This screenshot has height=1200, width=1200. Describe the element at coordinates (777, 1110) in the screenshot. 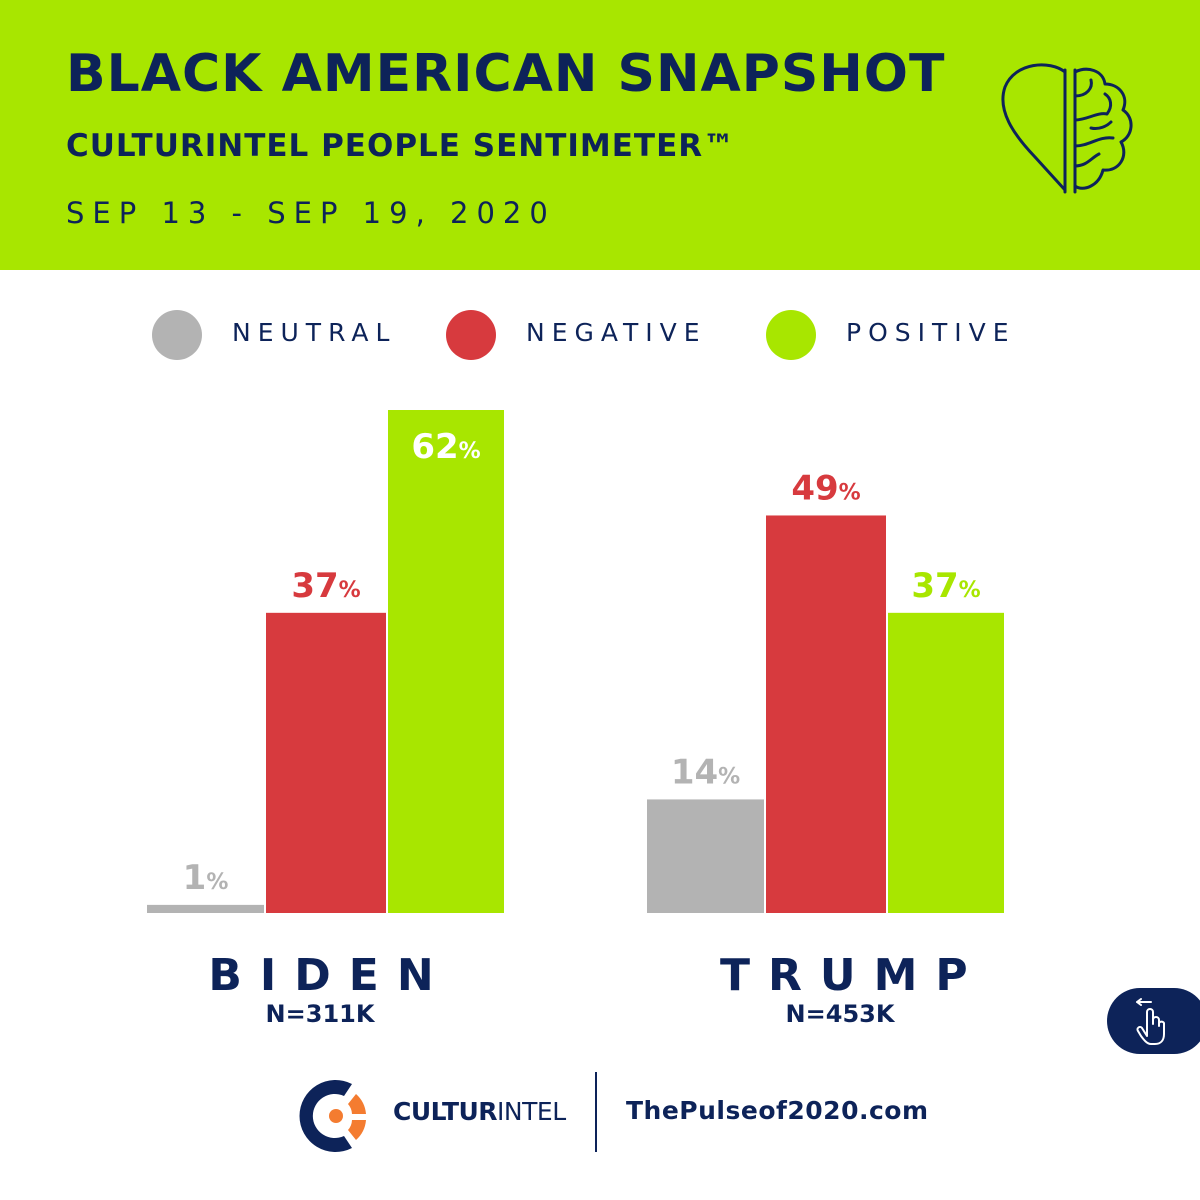

I see `website-link: ThePulseof2020.com` at that location.